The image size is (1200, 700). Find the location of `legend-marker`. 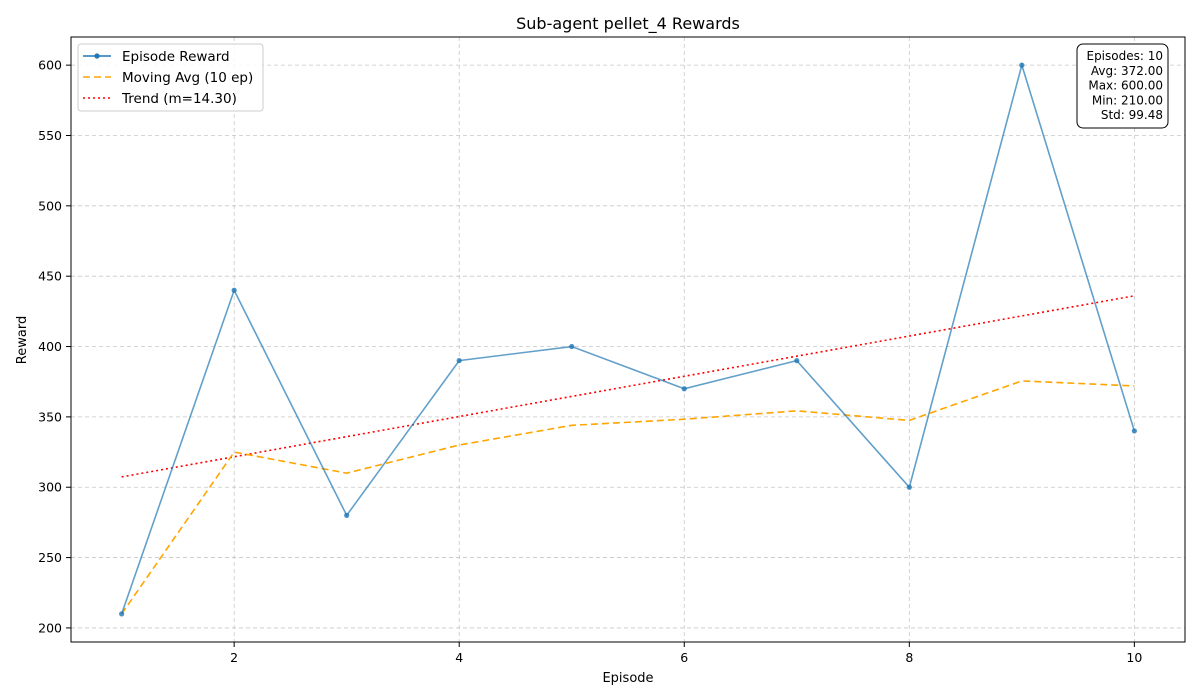

legend-marker is located at coordinates (97, 56).